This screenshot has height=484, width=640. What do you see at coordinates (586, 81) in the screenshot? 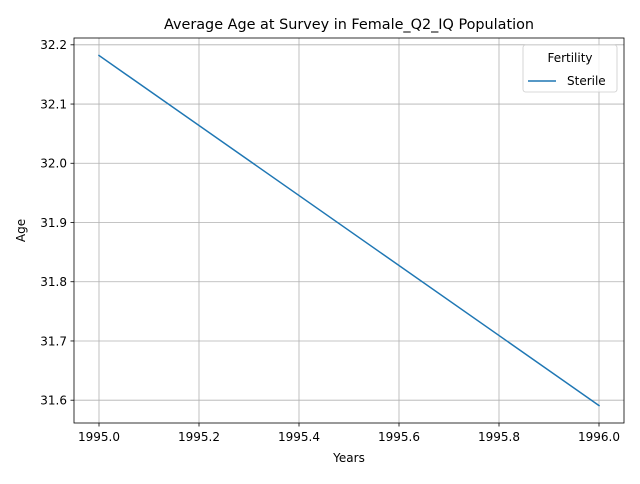
I see `legend-label-sterile: Sterile` at bounding box center [586, 81].